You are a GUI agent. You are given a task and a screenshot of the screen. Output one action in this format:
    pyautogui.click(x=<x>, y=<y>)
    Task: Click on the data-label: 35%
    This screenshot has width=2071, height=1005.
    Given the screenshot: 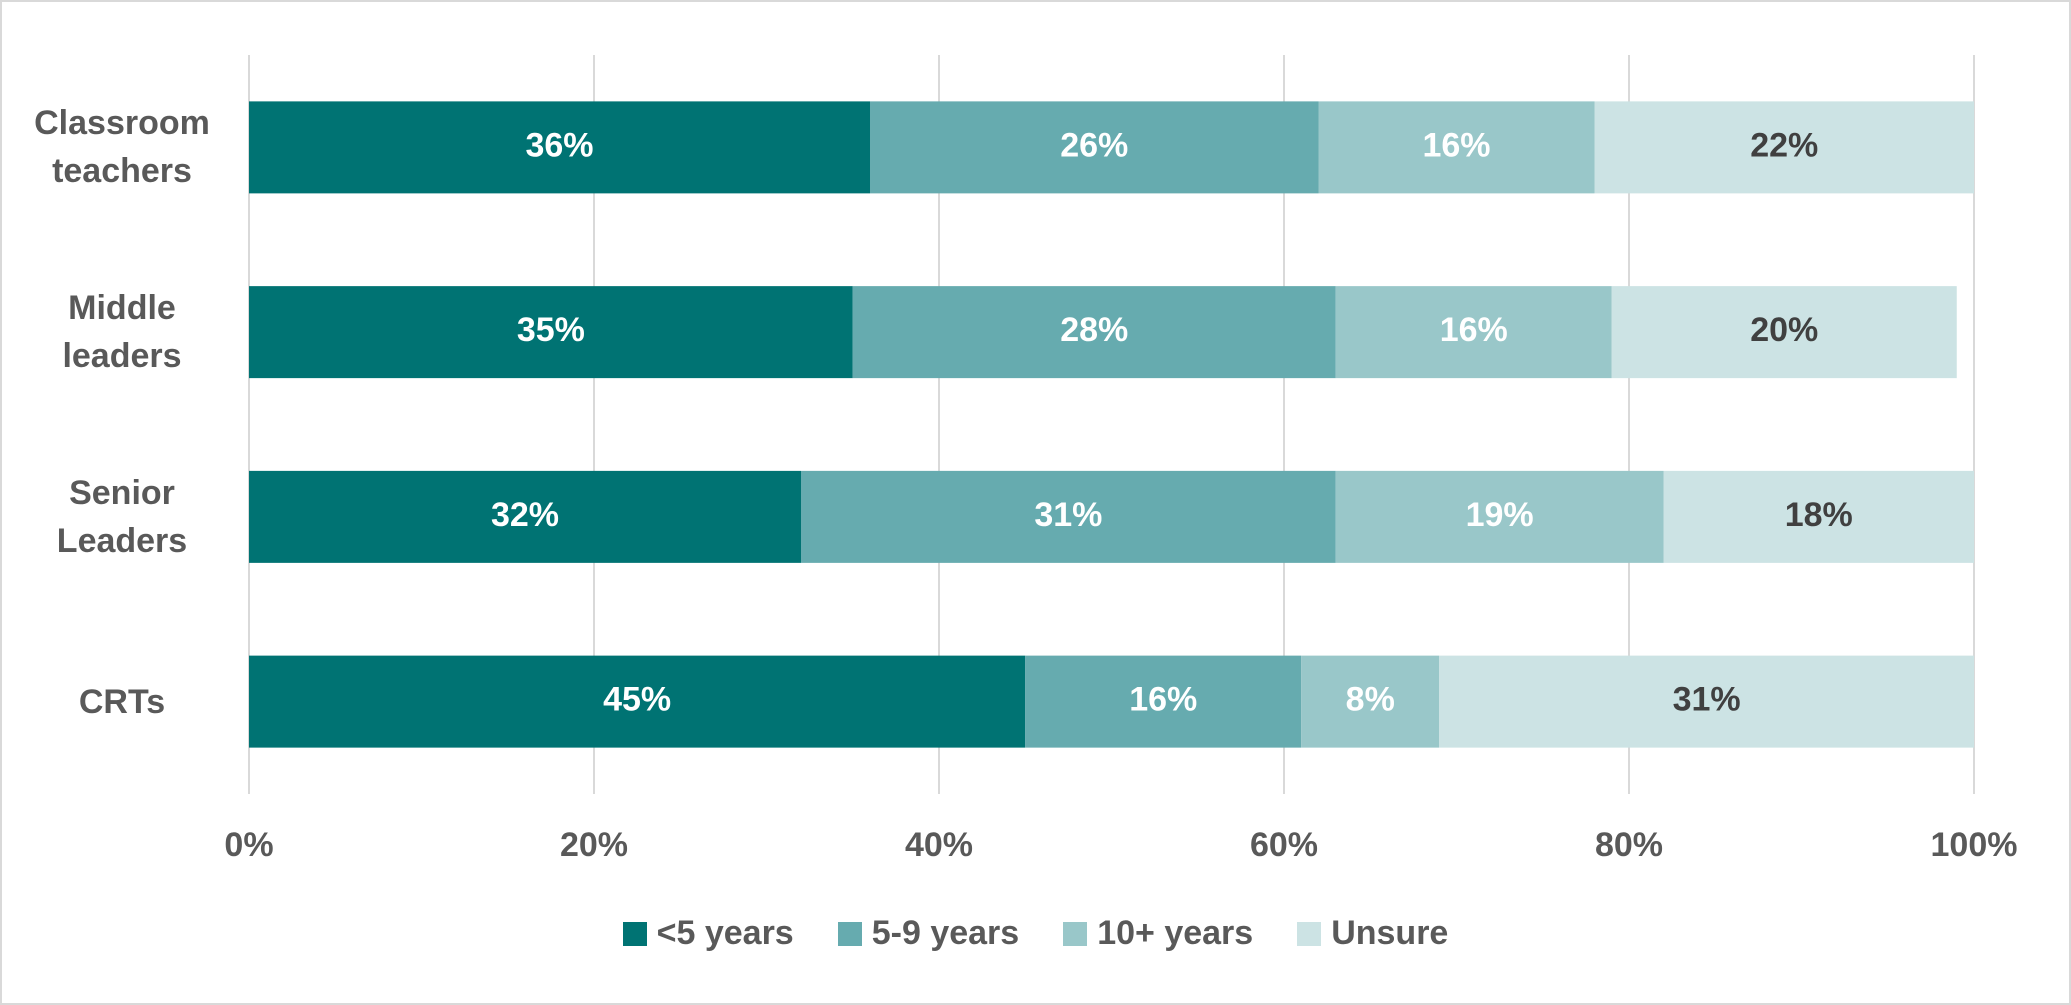 What is the action you would take?
    pyautogui.click(x=551, y=330)
    